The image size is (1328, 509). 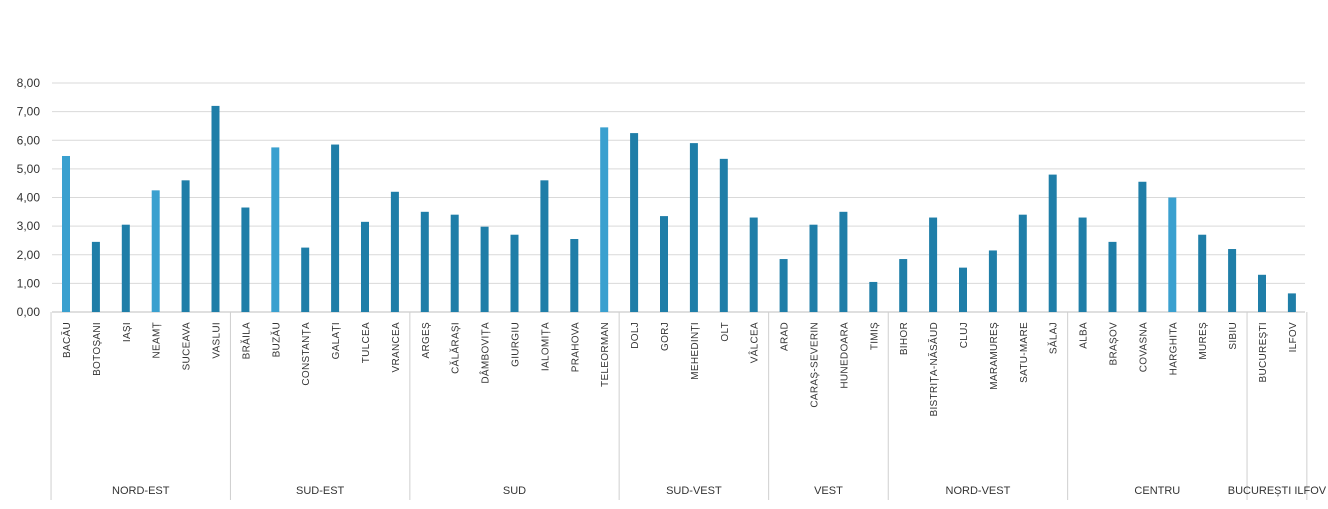 What do you see at coordinates (665, 336) in the screenshot?
I see `x-tick-label: GORJ` at bounding box center [665, 336].